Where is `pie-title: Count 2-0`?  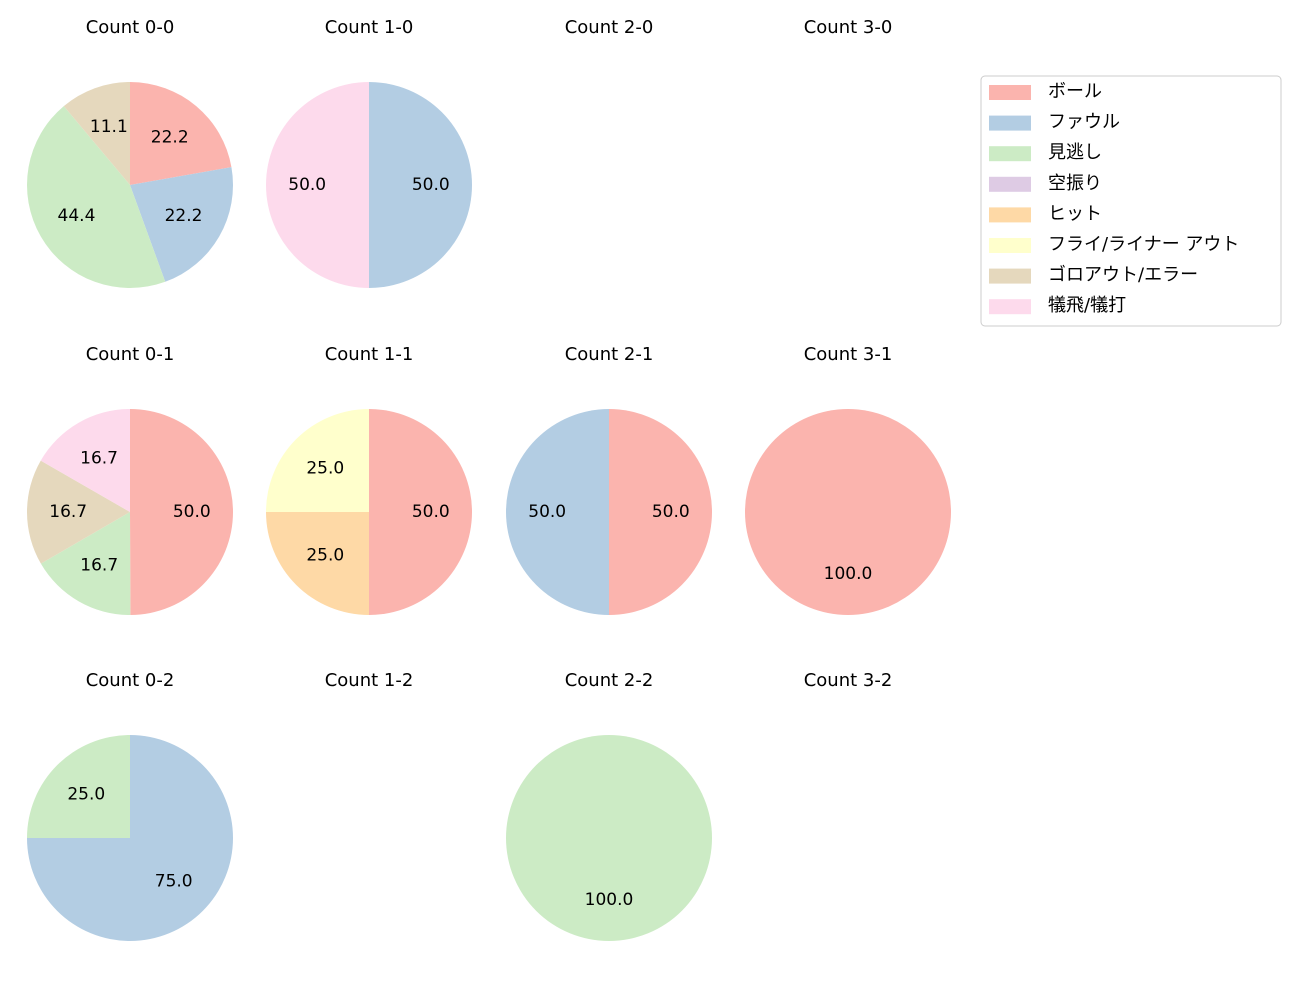
pie-title: Count 2-0 is located at coordinates (609, 27).